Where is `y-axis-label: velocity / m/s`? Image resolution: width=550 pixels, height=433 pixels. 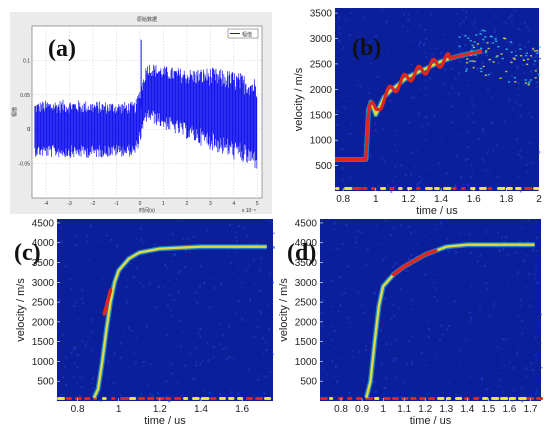
y-axis-label: velocity / m/s is located at coordinates (284, 310).